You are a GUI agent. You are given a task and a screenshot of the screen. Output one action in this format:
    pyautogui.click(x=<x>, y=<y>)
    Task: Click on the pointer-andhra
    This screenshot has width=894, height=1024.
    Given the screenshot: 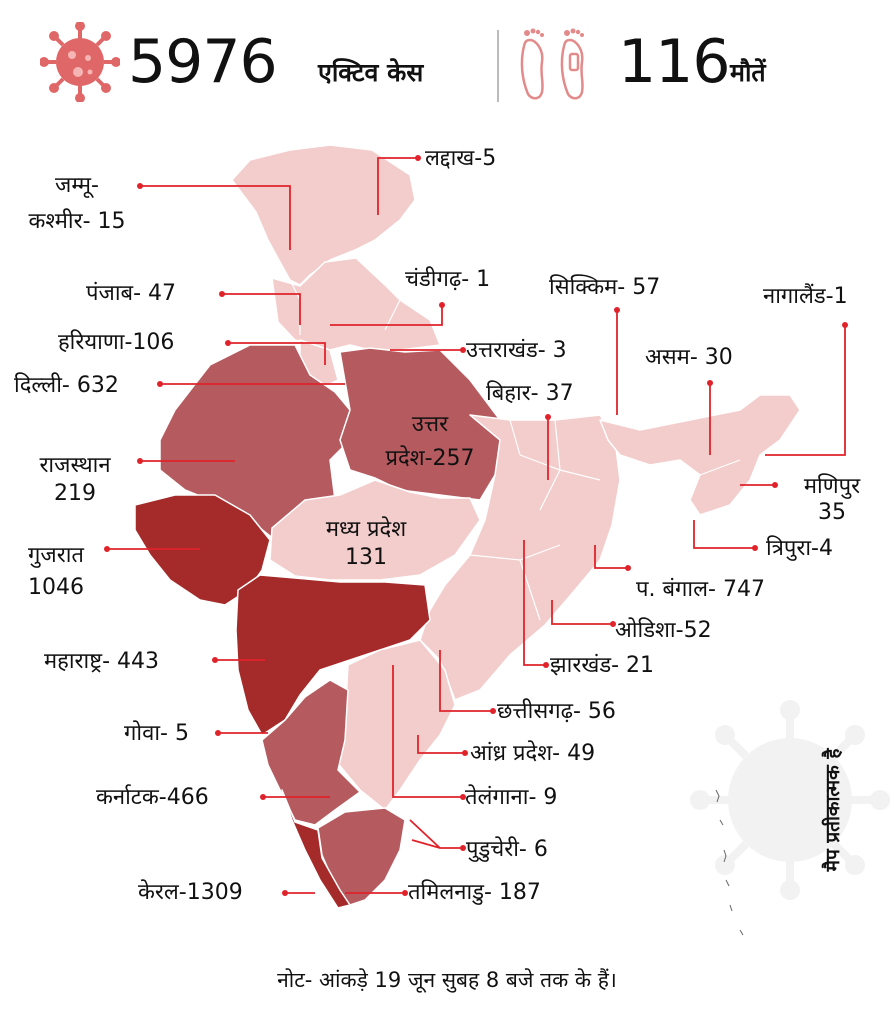 What is the action you would take?
    pyautogui.click(x=441, y=744)
    